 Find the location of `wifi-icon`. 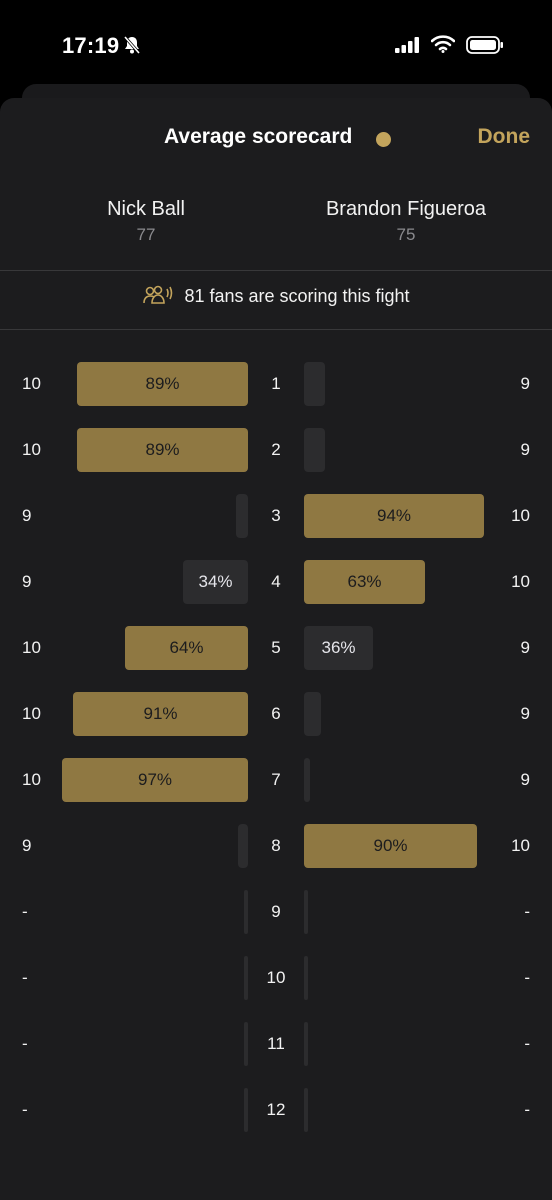

wifi-icon is located at coordinates (443, 44).